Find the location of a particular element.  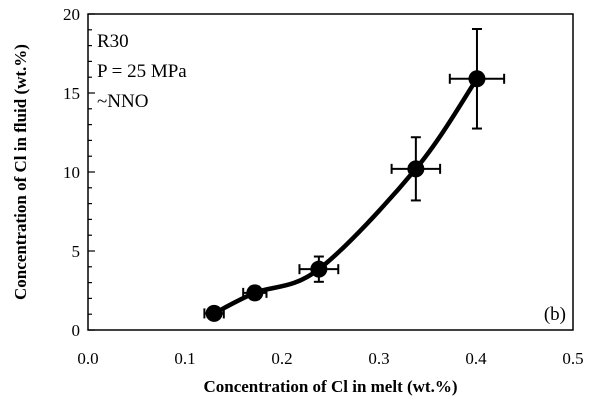

panel-label: (b) is located at coordinates (555, 314).